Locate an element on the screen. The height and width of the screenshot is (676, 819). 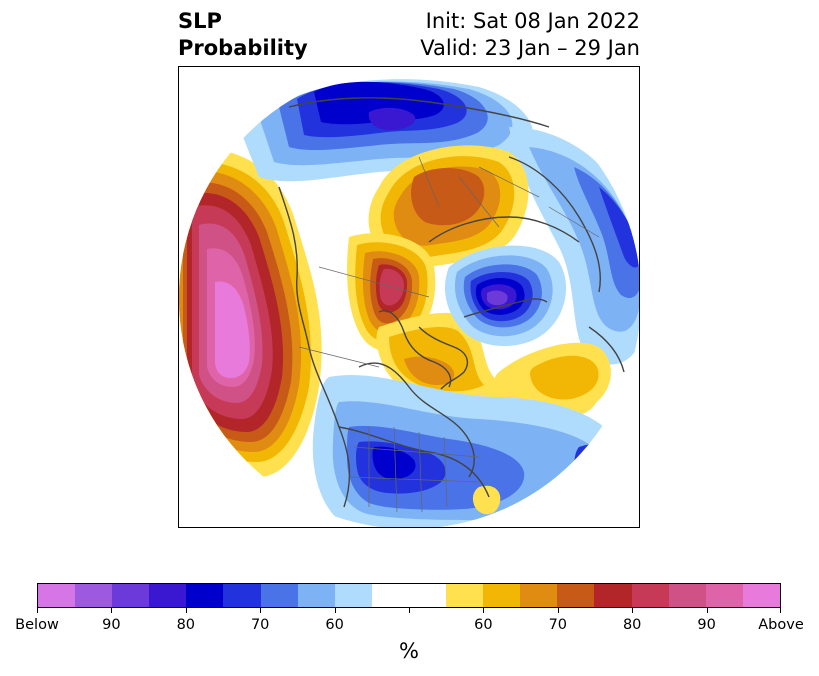
map-title-left: SLP Probability is located at coordinates (243, 35).